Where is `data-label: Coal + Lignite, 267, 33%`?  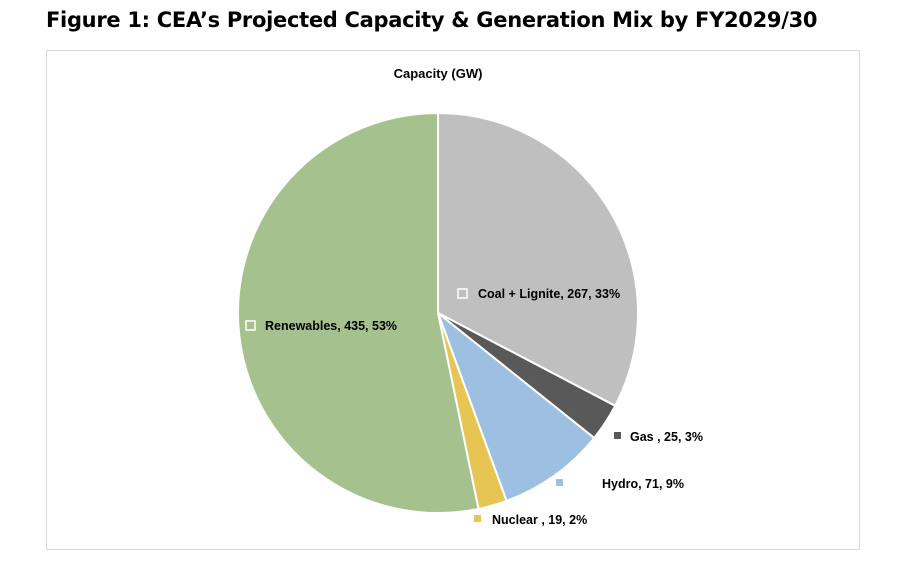 data-label: Coal + Lignite, 267, 33% is located at coordinates (549, 294).